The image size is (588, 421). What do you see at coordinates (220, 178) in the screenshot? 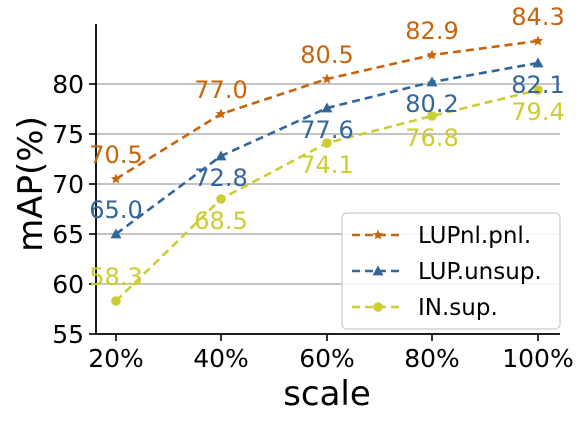
I see `data-label: 72.8` at bounding box center [220, 178].